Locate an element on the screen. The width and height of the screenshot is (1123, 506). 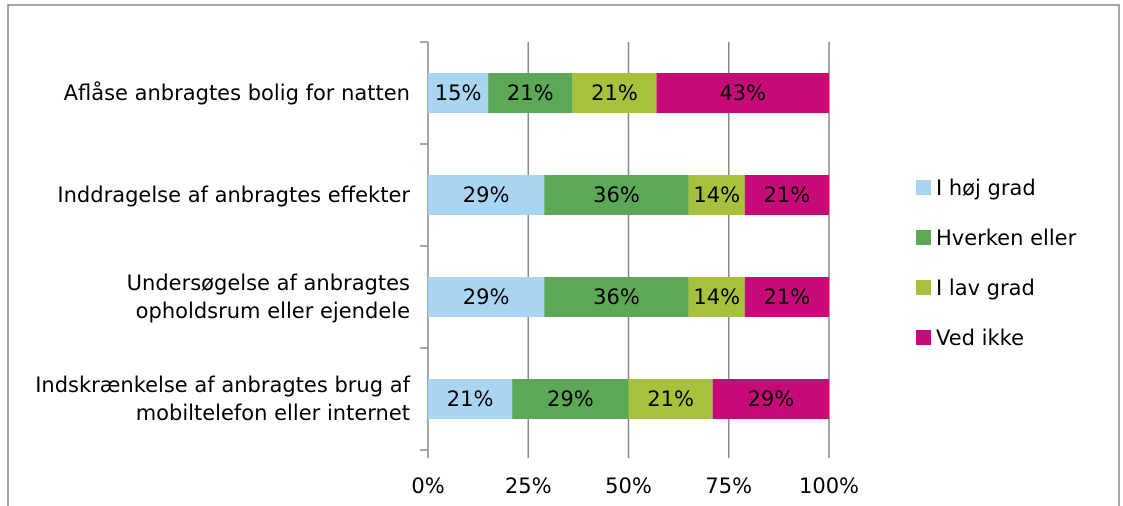
x-tick-label: 75% is located at coordinates (728, 486).